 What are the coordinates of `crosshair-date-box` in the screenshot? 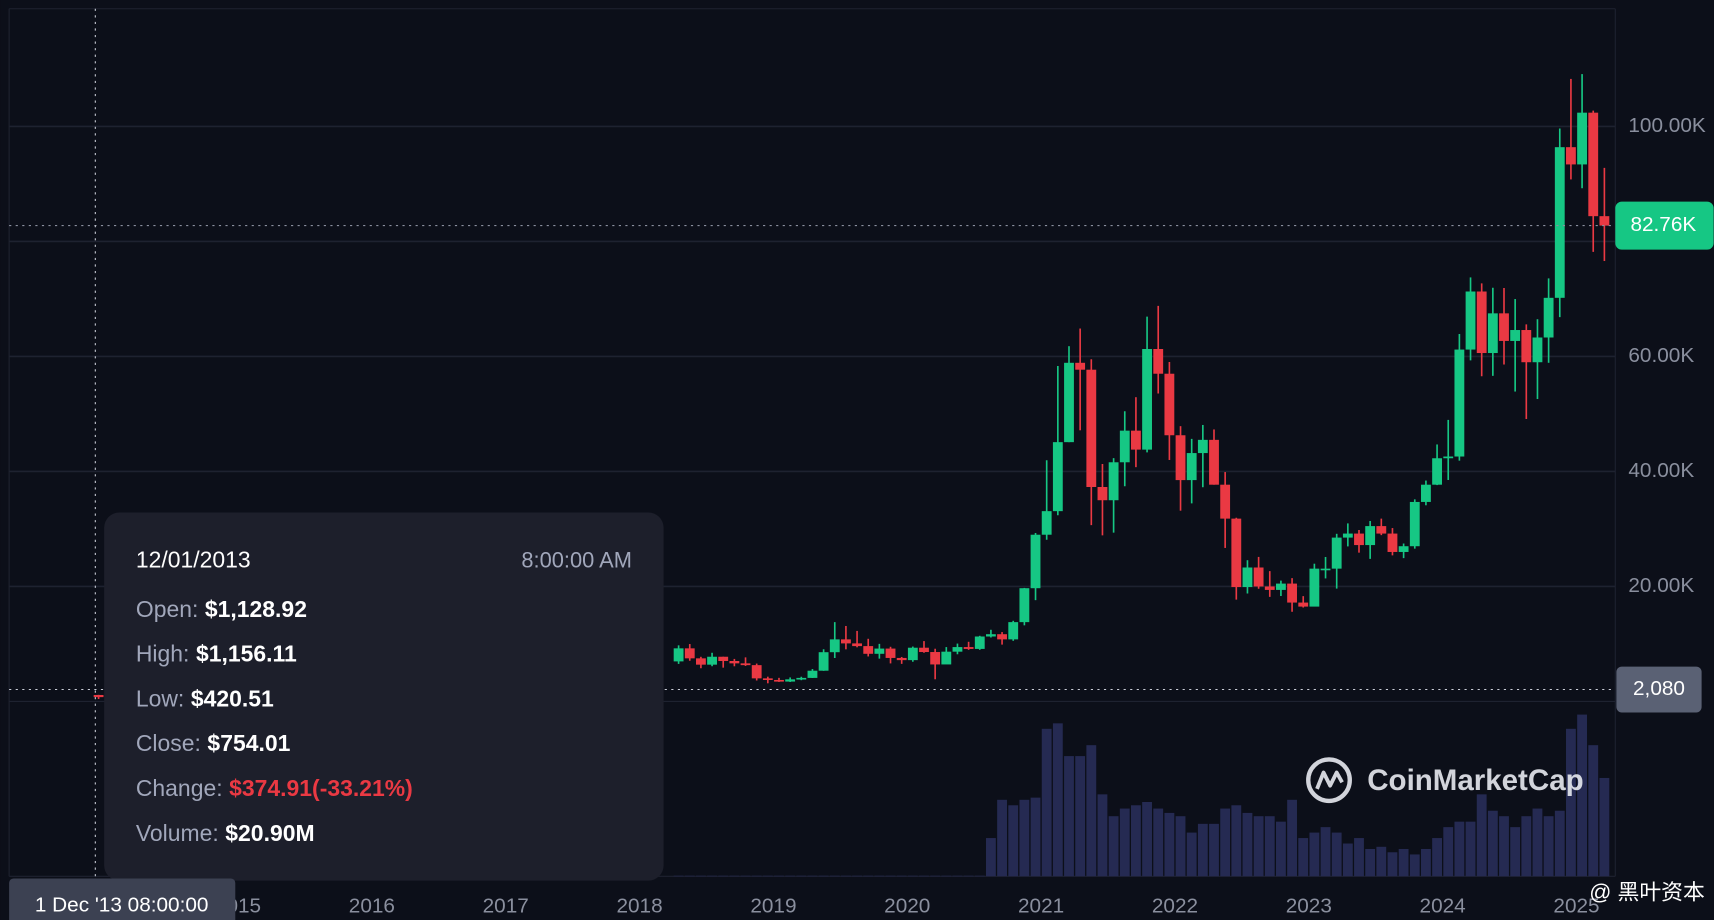 It's located at (122, 899).